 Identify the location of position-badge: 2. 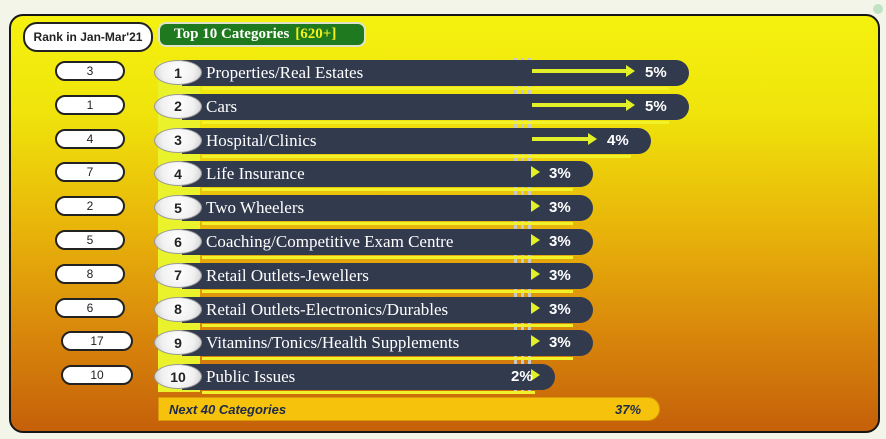
(178, 106).